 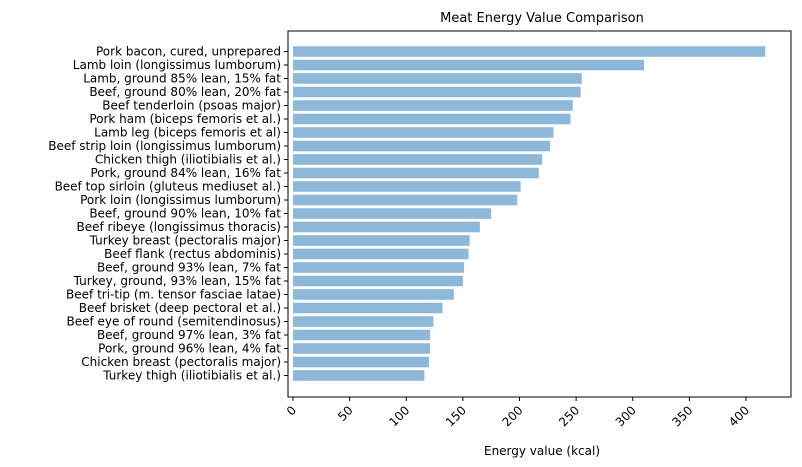 What do you see at coordinates (456, 416) in the screenshot?
I see `x-tick-label: 150` at bounding box center [456, 416].